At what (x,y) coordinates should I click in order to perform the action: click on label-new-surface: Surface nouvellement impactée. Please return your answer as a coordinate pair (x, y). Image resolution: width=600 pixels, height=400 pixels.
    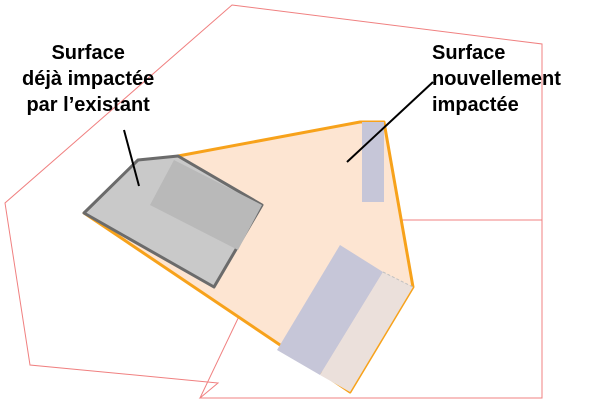
    Looking at the image, I should click on (496, 79).